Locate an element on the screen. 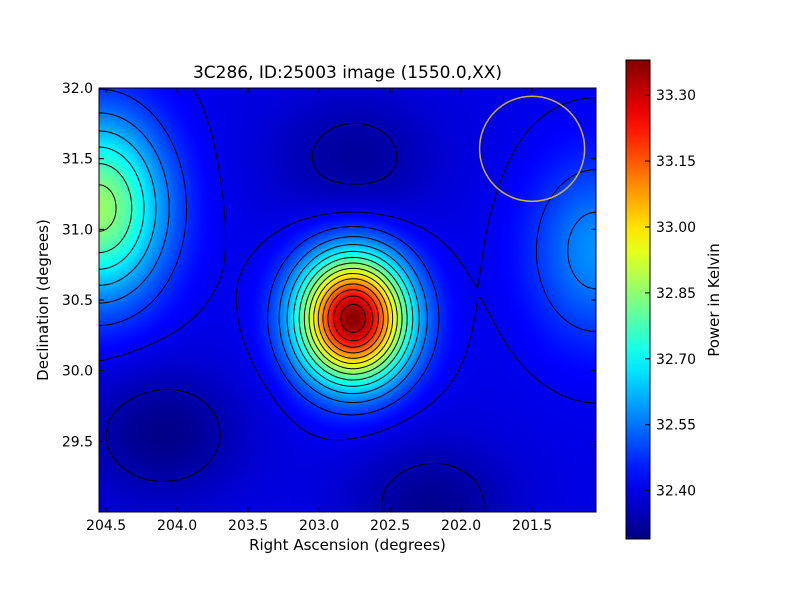  x-axis-label: Right Ascension (degrees) is located at coordinates (347, 545).